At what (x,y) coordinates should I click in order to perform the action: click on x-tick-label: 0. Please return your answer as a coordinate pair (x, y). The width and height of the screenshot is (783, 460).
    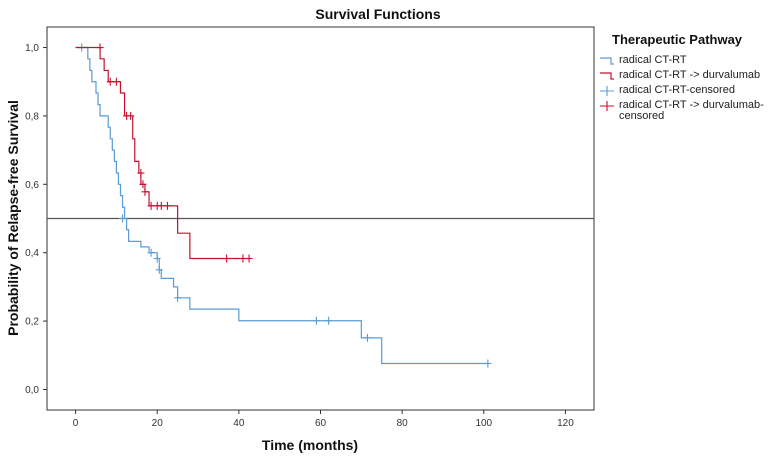
    Looking at the image, I should click on (76, 423).